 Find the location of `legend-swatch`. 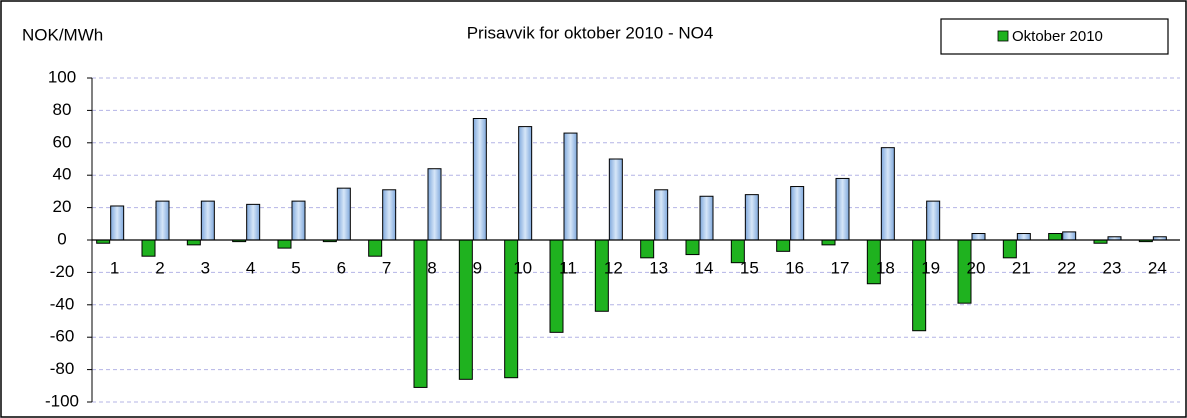

legend-swatch is located at coordinates (1003, 36).